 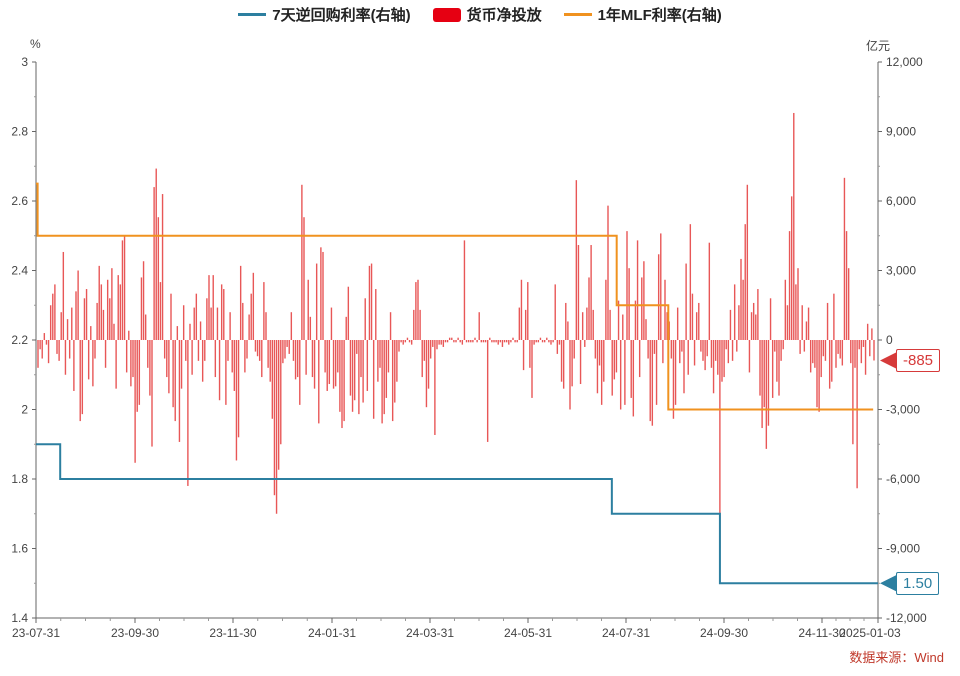 I want to click on left-axis-tick-label: 2.4, so click(x=19, y=271).